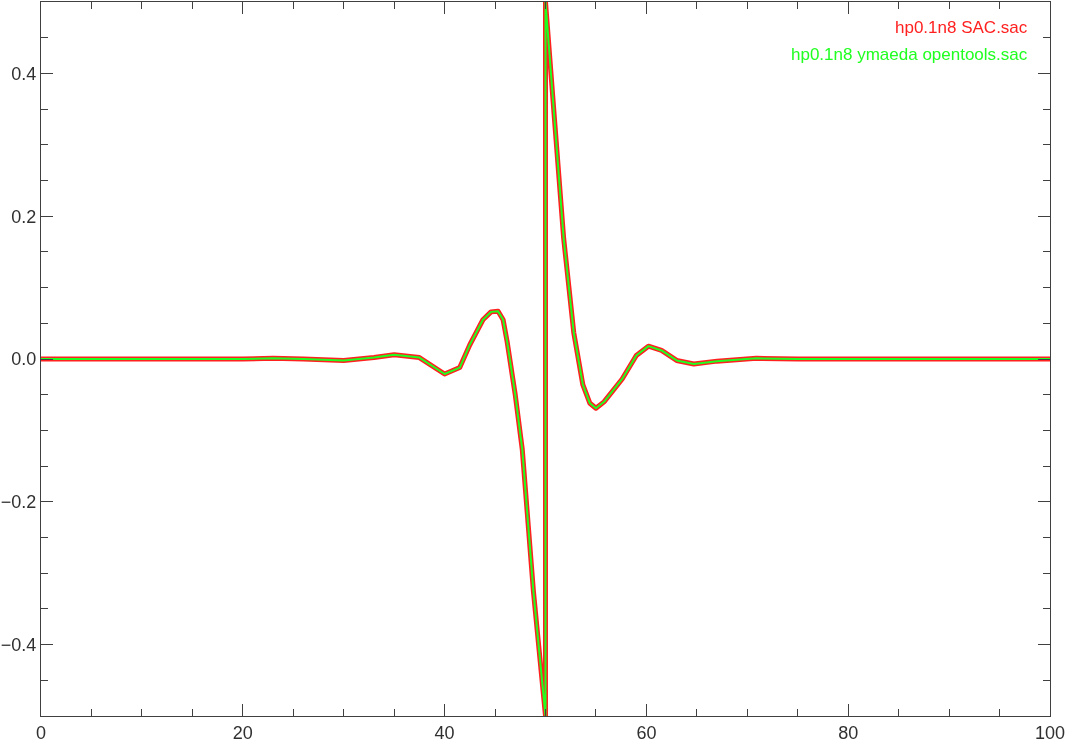 The height and width of the screenshot is (744, 1080). I want to click on y-tick-label: 0.0, so click(24, 359).